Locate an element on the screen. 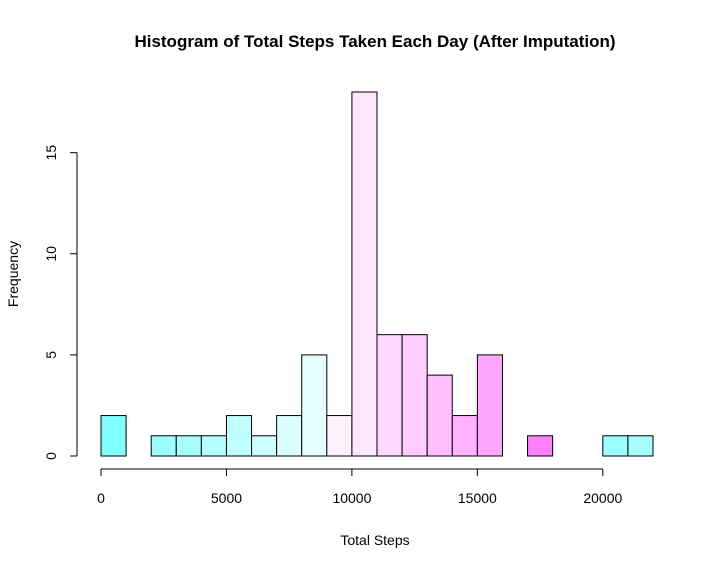 Image resolution: width=715 pixels, height=569 pixels. y-tick-label: 10 is located at coordinates (51, 254).